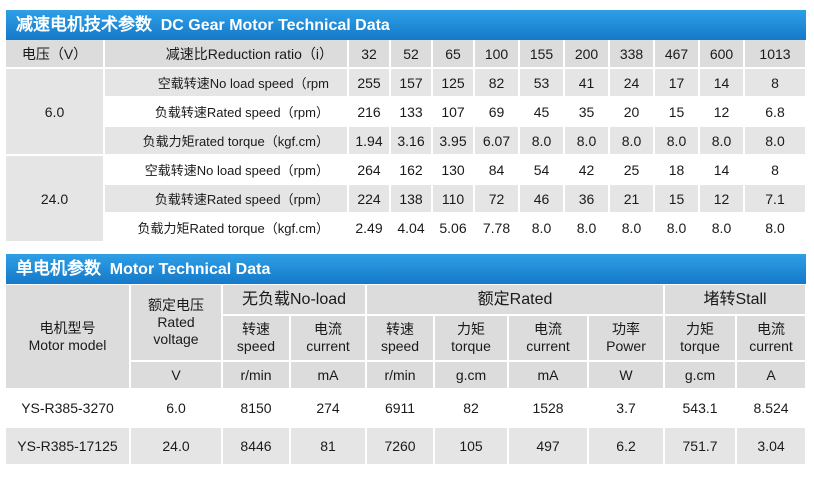 Image resolution: width=814 pixels, height=484 pixels. What do you see at coordinates (677, 170) in the screenshot?
I see `value-cell: 18` at bounding box center [677, 170].